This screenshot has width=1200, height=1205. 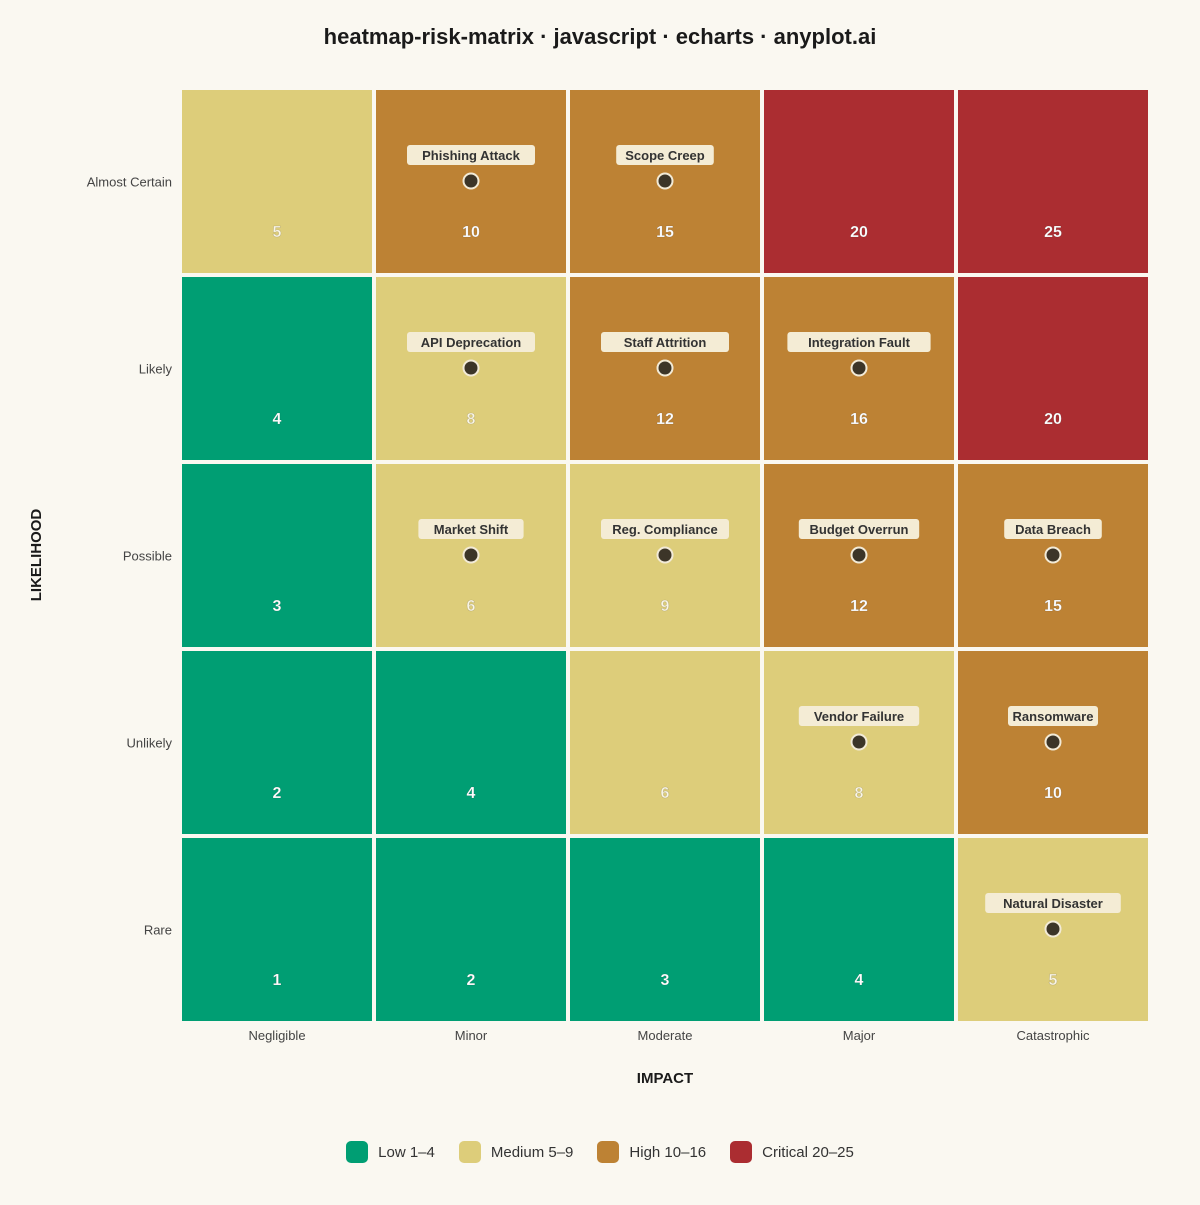 What do you see at coordinates (36, 555) in the screenshot?
I see `y-axis-title: LIKELIHOOD` at bounding box center [36, 555].